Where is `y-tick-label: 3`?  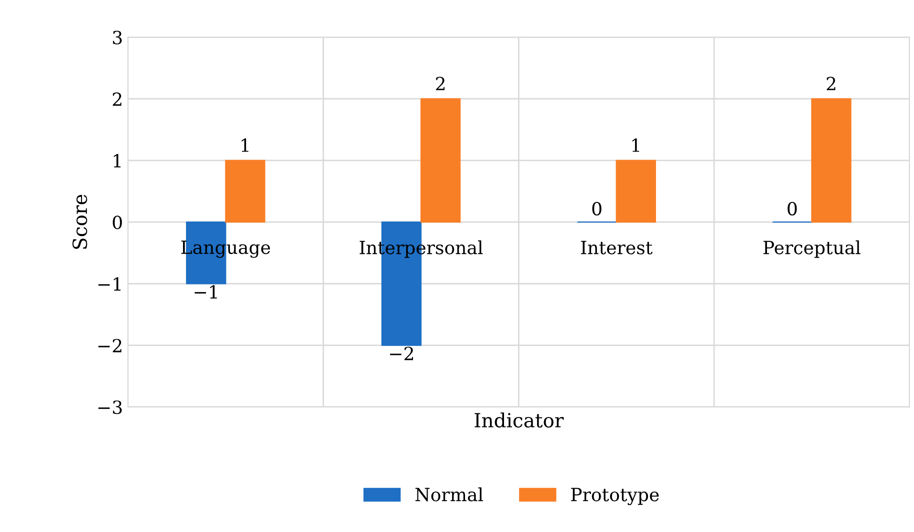 y-tick-label: 3 is located at coordinates (117, 37).